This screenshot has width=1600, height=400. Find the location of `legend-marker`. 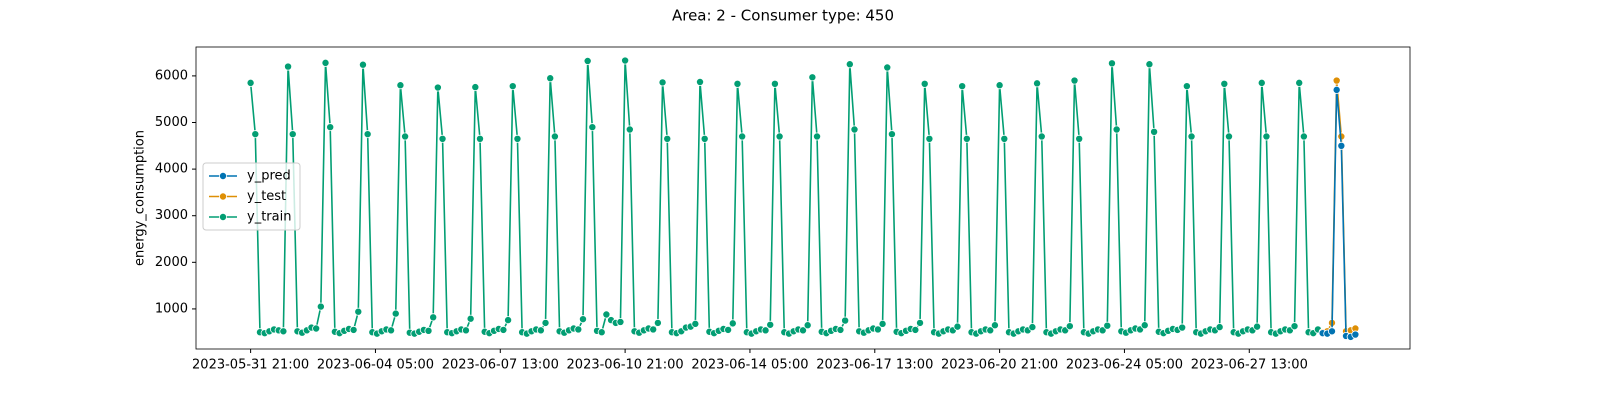

legend-marker is located at coordinates (222, 216).